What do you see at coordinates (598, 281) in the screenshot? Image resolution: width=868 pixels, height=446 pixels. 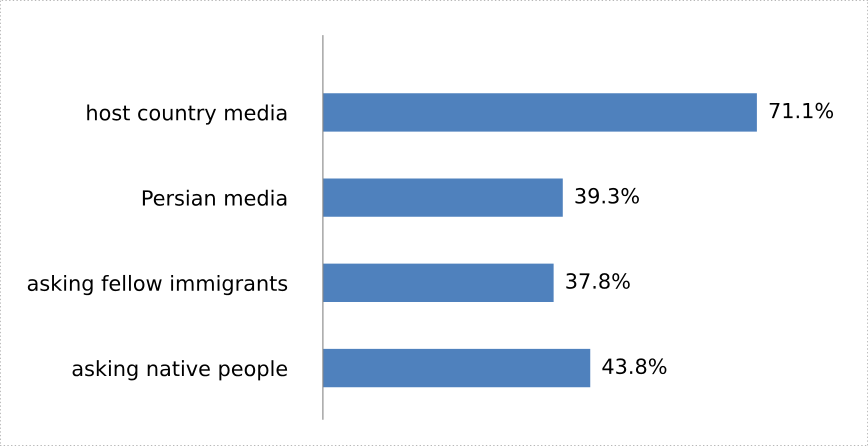 I see `data-label: 37.8%` at bounding box center [598, 281].